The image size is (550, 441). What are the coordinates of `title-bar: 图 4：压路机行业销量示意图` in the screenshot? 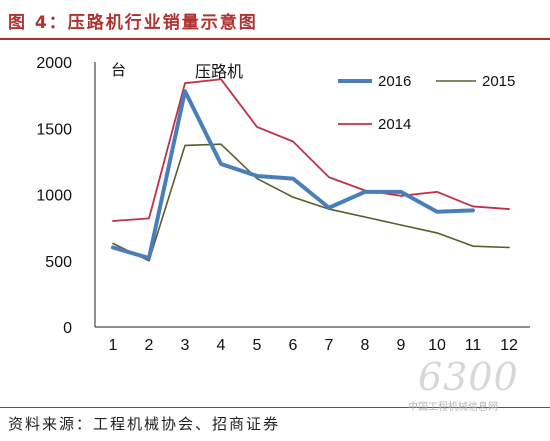 It's located at (275, 20).